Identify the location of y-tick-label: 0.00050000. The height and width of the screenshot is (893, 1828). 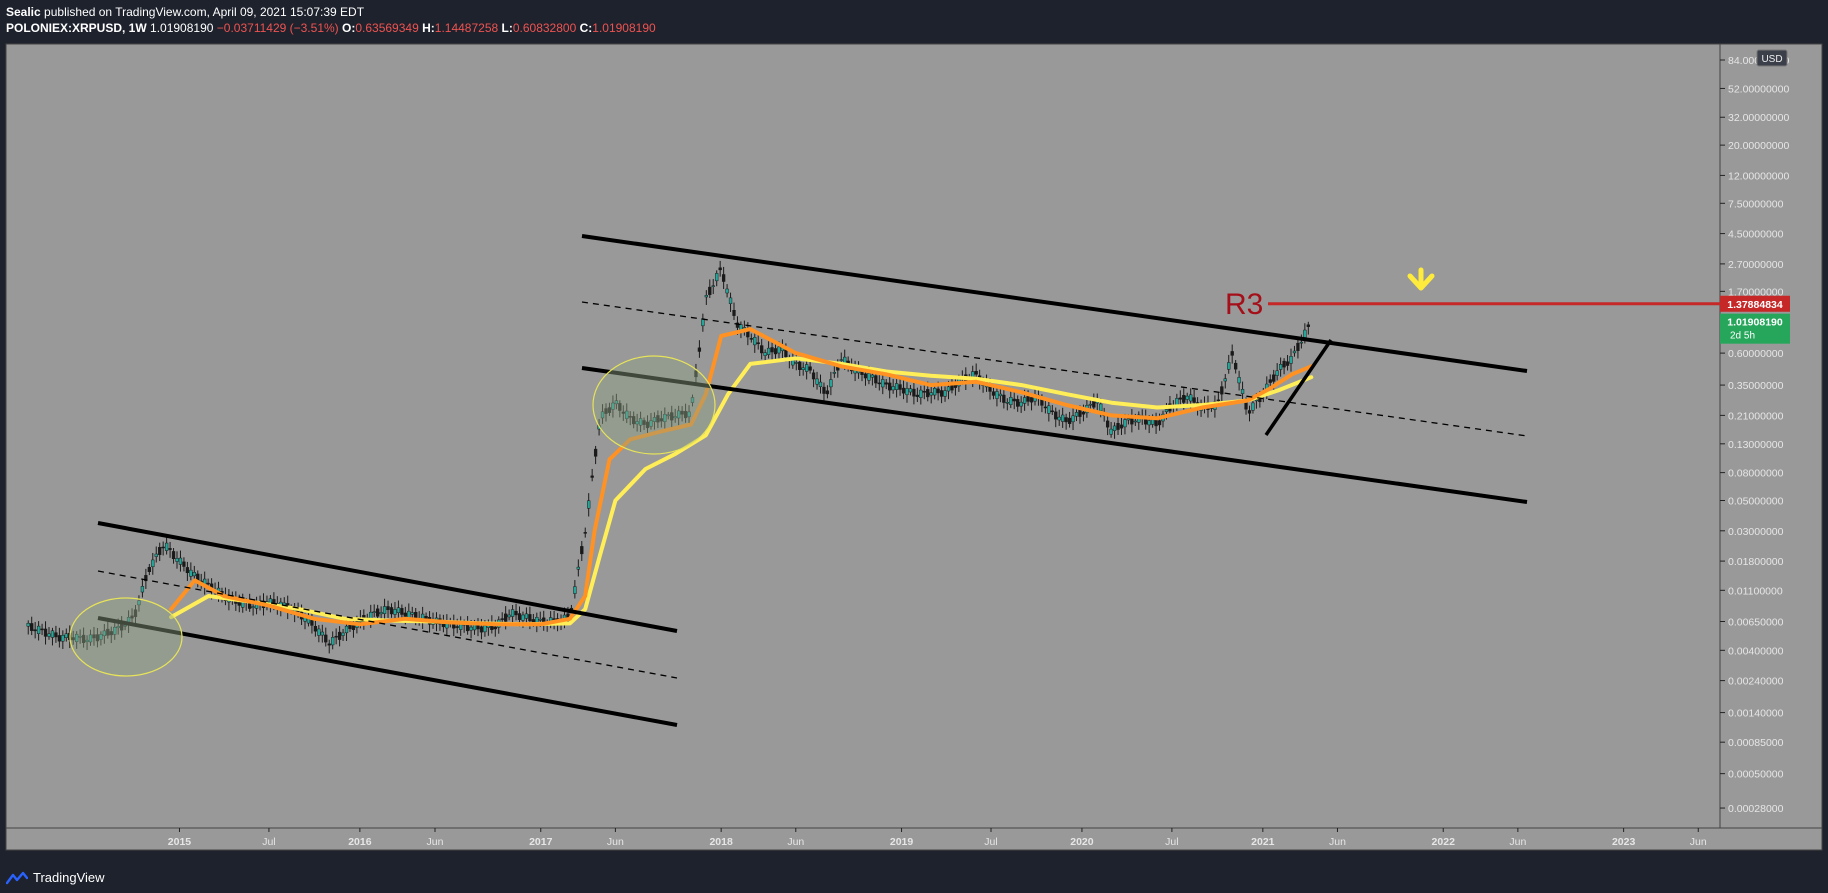
(1756, 775).